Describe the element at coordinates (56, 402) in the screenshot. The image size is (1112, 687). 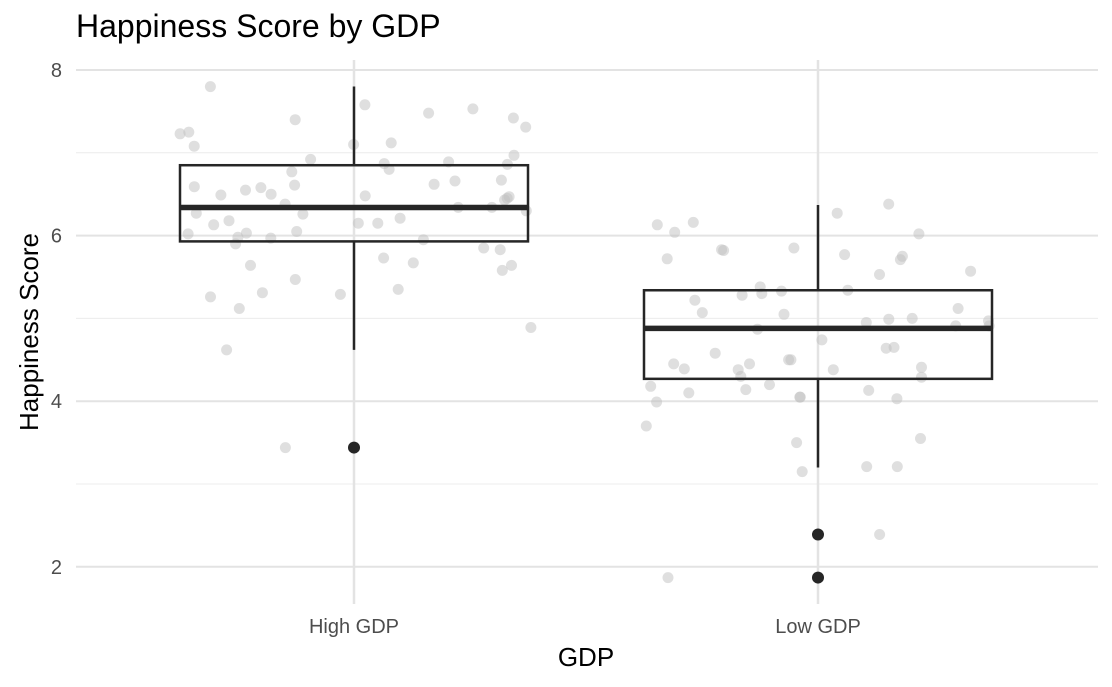
I see `y-tick-label: 4` at that location.